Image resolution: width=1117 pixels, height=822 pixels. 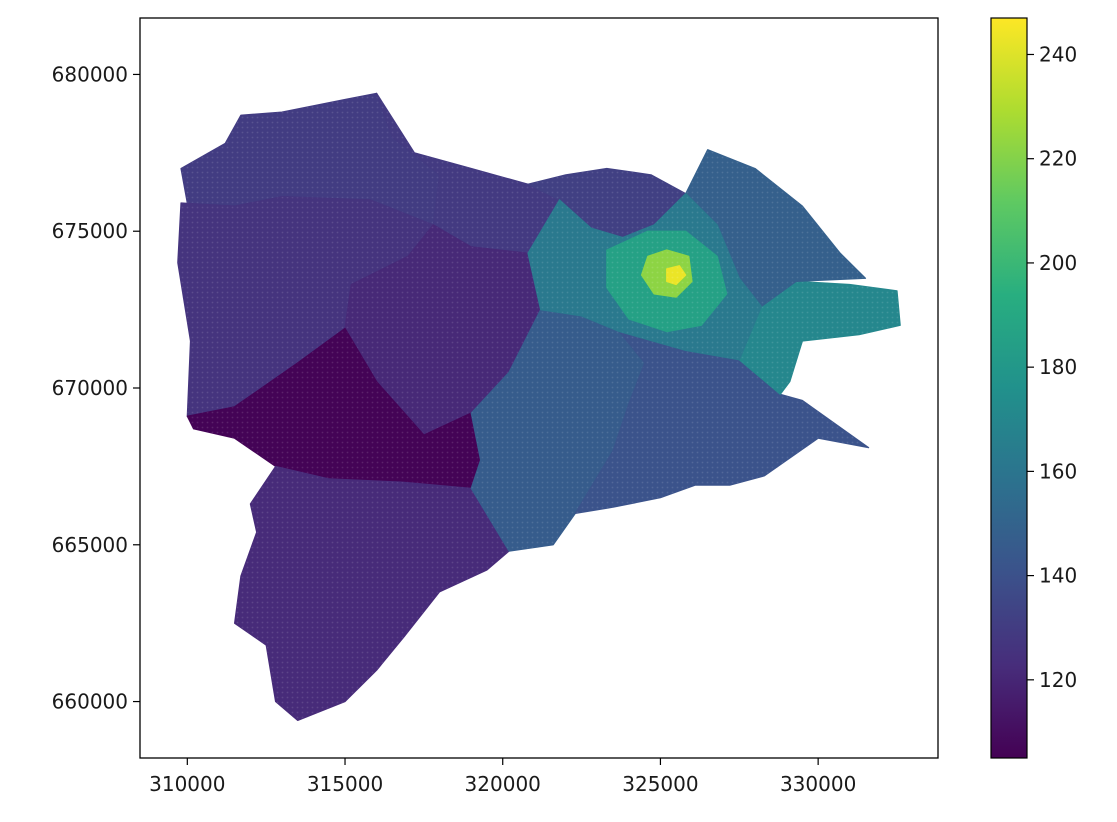 What do you see at coordinates (676, 275) in the screenshot?
I see `region-texture-centre-peak` at bounding box center [676, 275].